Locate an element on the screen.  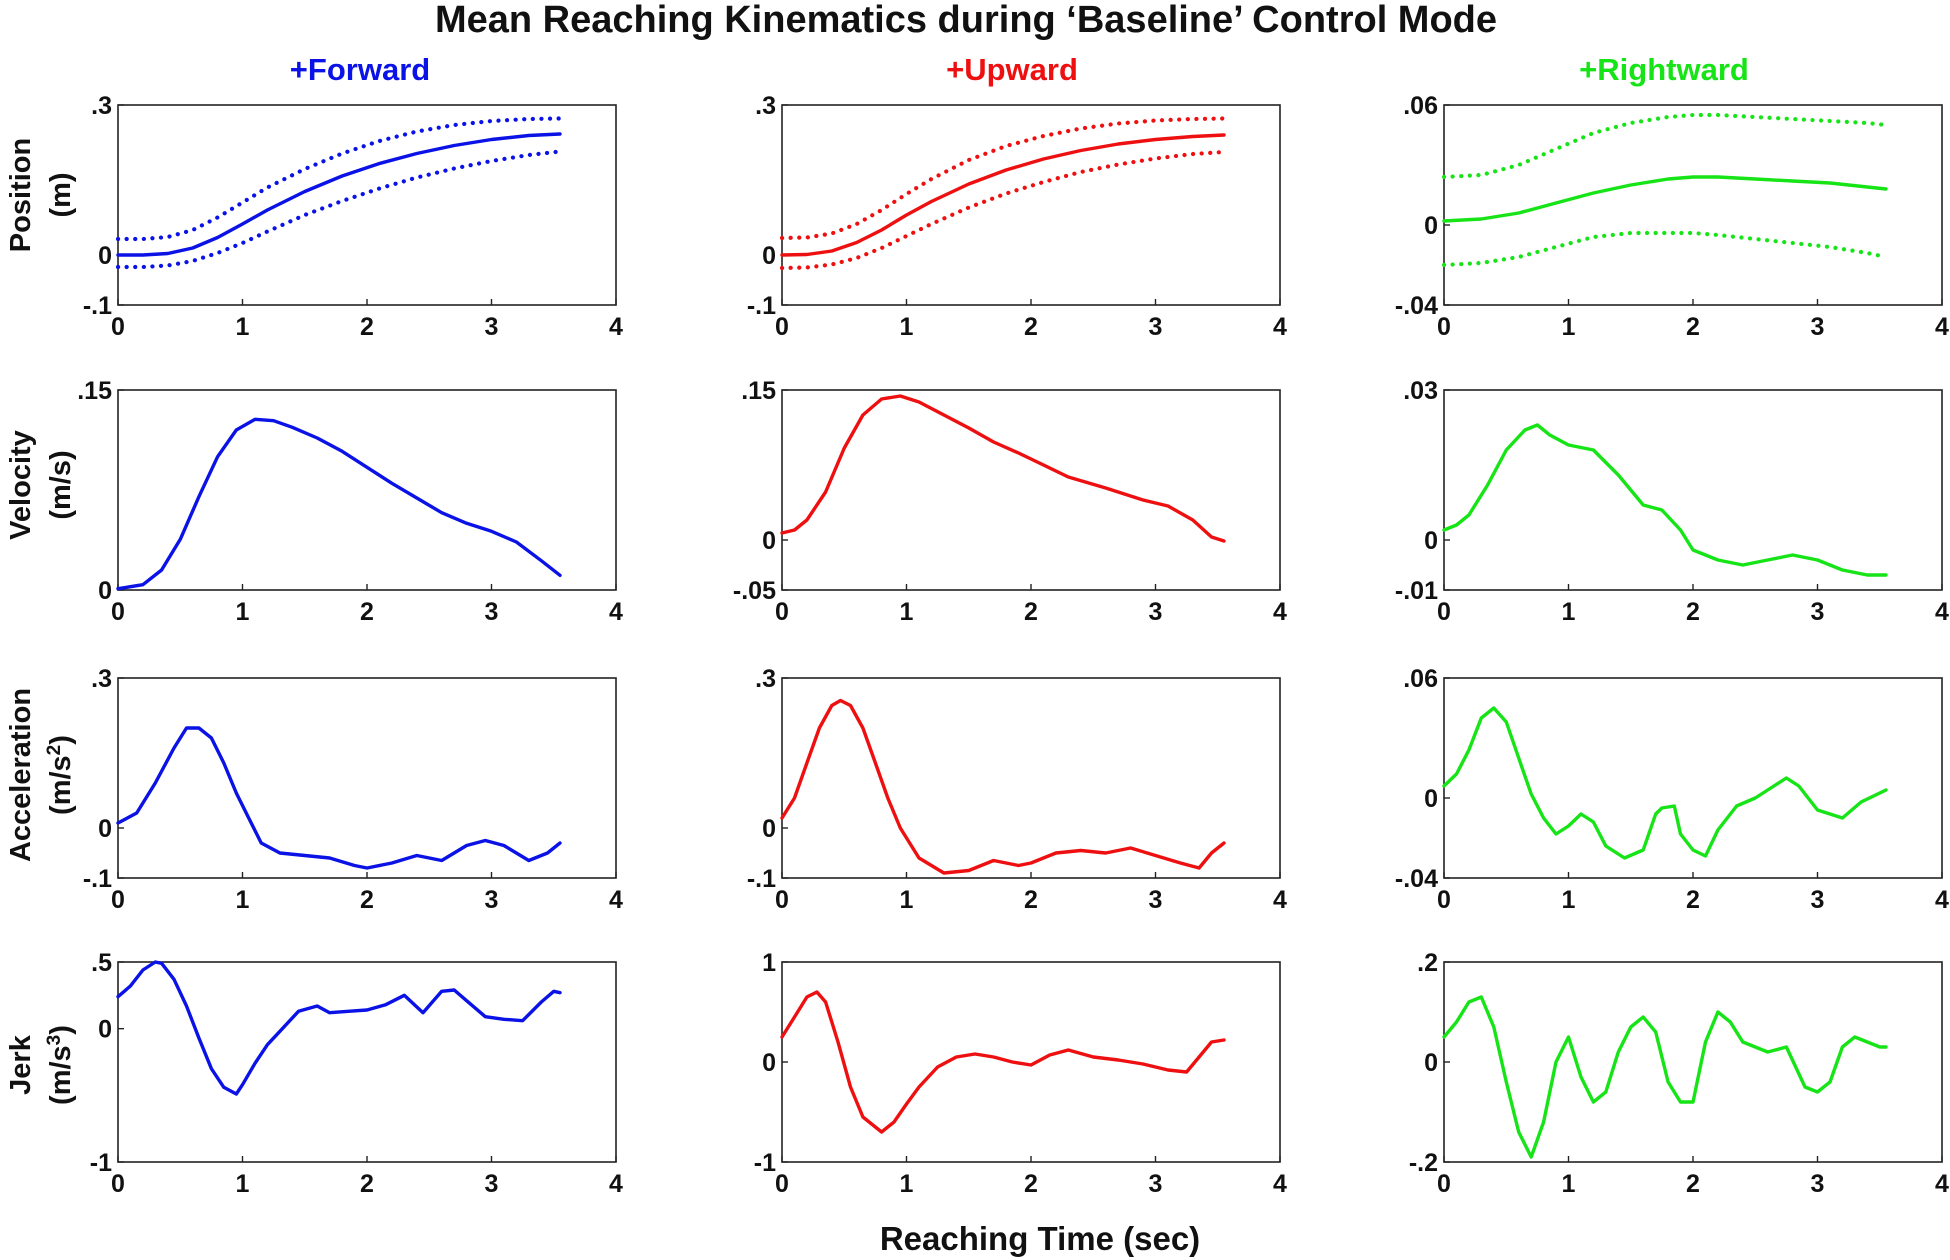
jerk-unit-exponent: 3 is located at coordinates (54, 1040).